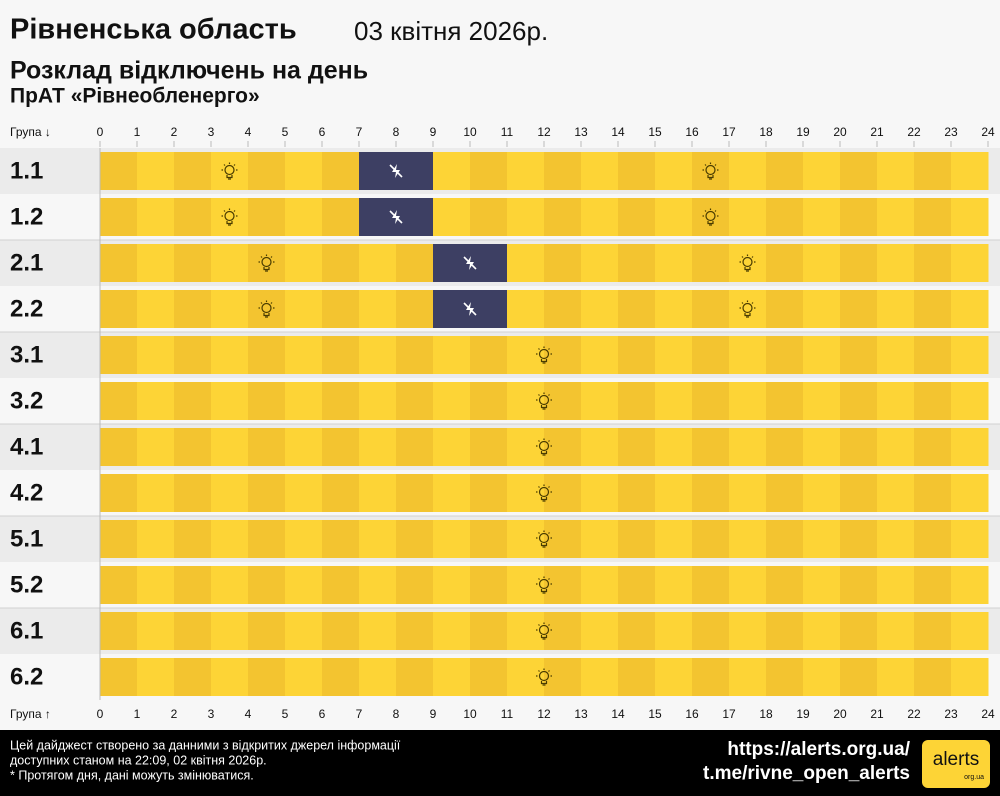 This screenshot has height=796, width=1000. What do you see at coordinates (359, 132) in the screenshot?
I see `x-tick-label: 7` at bounding box center [359, 132].